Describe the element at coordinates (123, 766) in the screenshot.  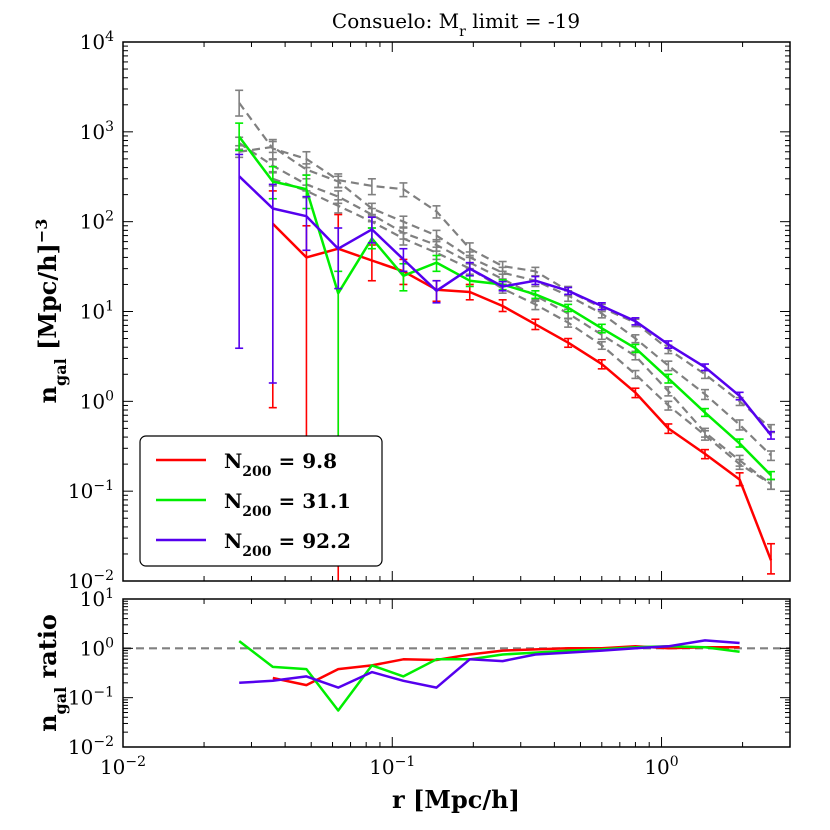
I see `x-tick-label: 10⁻²` at that location.